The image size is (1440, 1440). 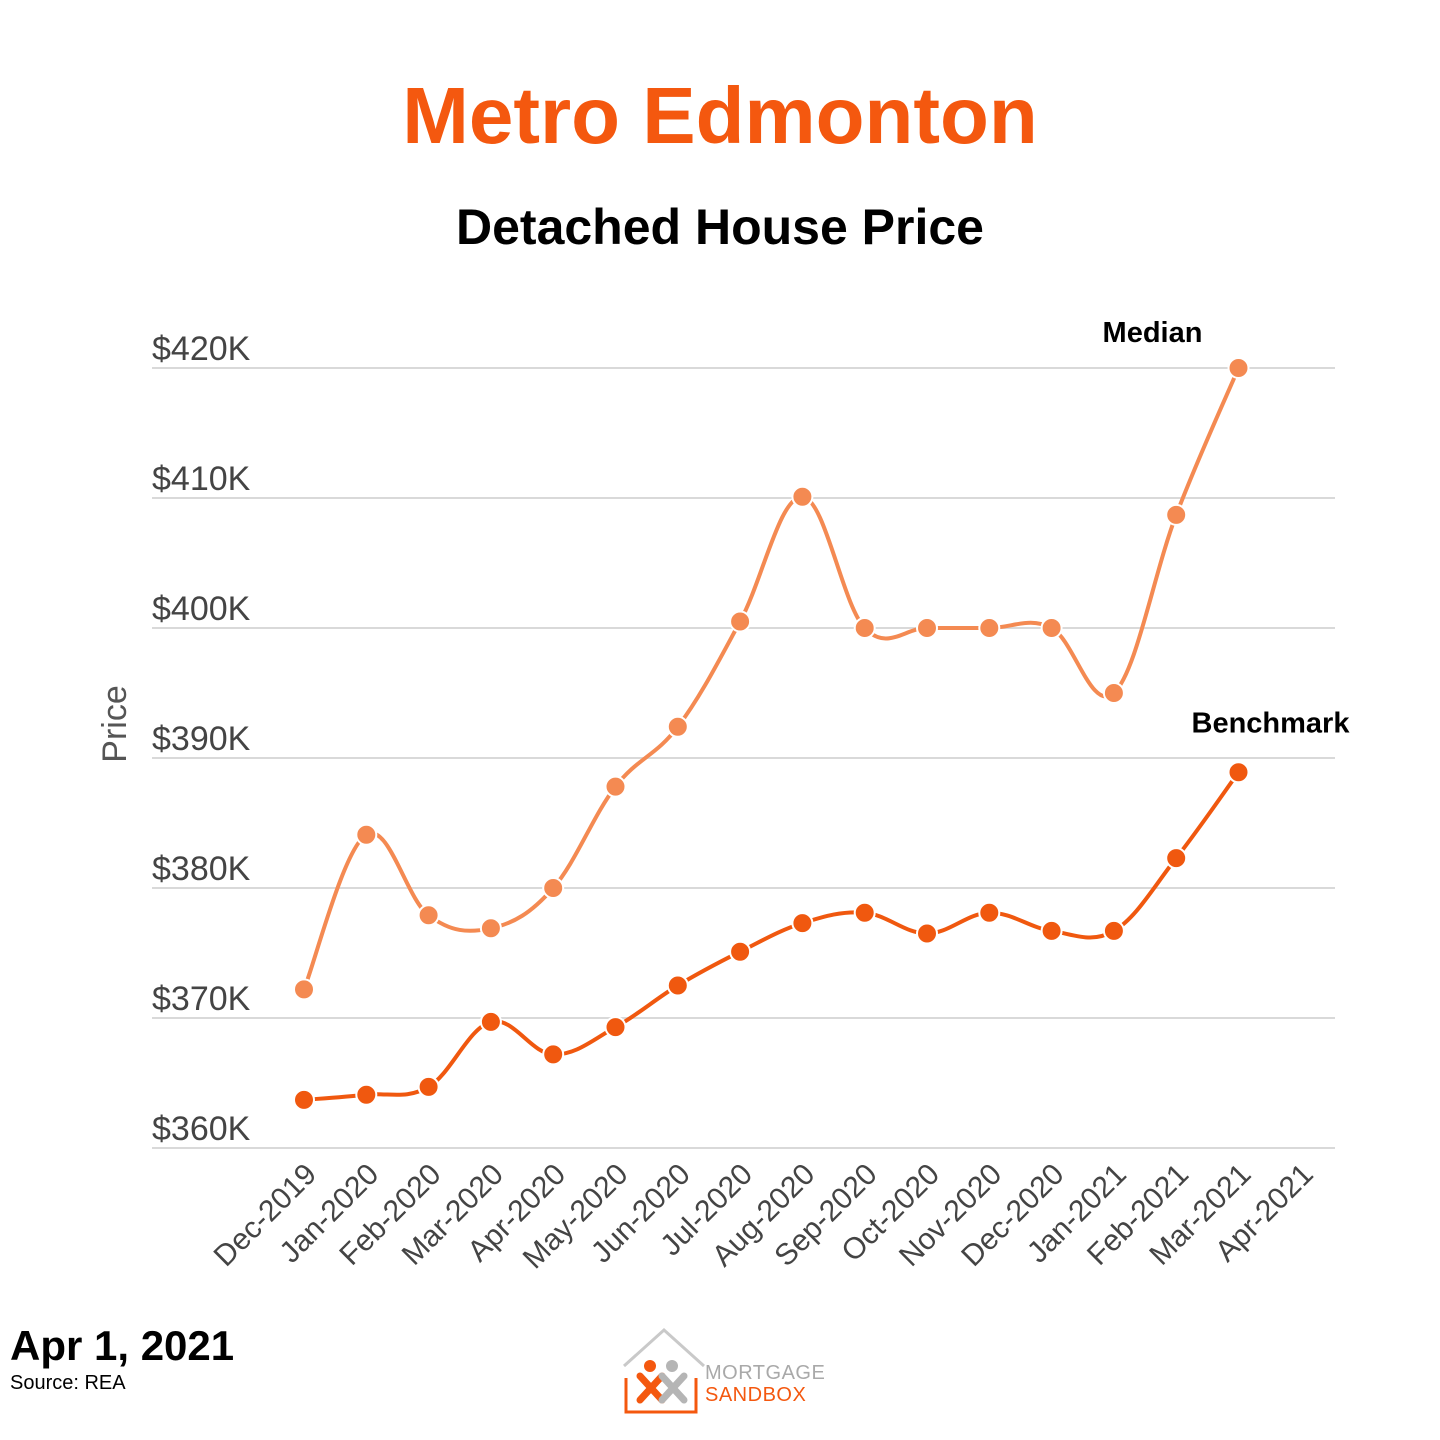 What do you see at coordinates (664, 1347) in the screenshot?
I see `house-roof-icon` at bounding box center [664, 1347].